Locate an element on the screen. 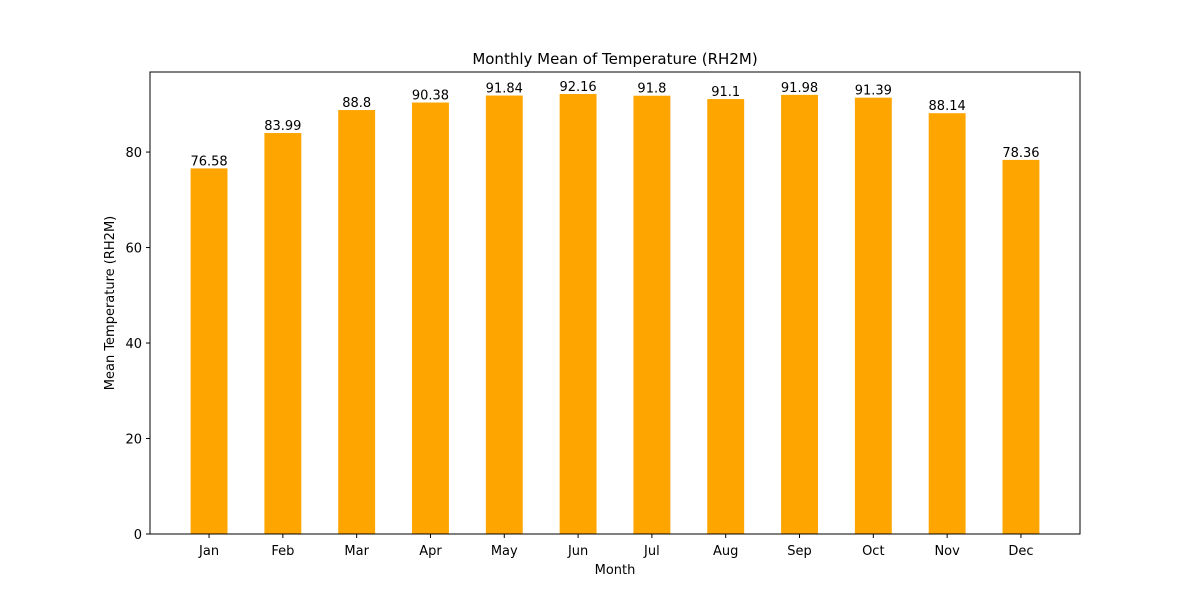 The image size is (1200, 604). bar-mar is located at coordinates (357, 322).